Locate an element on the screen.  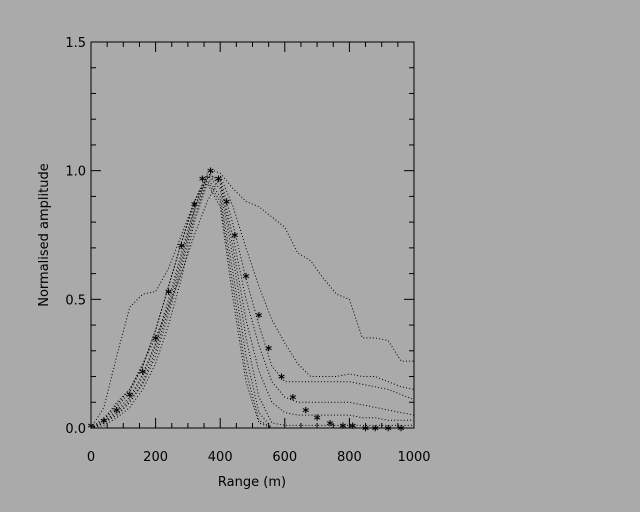
y-tick-labels: 0.0 0.5 1.0 1.5 is located at coordinates (75, 236).